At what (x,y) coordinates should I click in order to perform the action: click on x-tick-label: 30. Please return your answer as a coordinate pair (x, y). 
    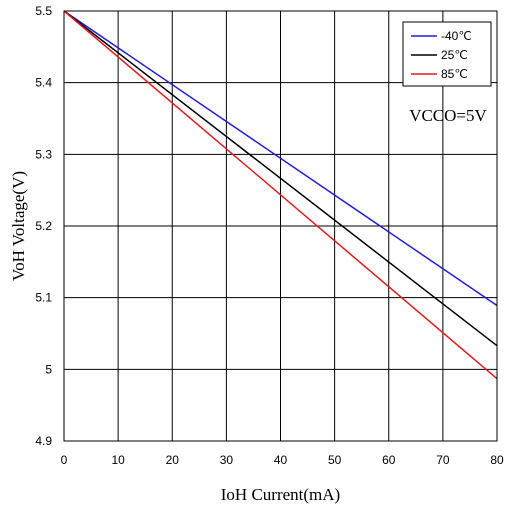
    Looking at the image, I should click on (227, 460).